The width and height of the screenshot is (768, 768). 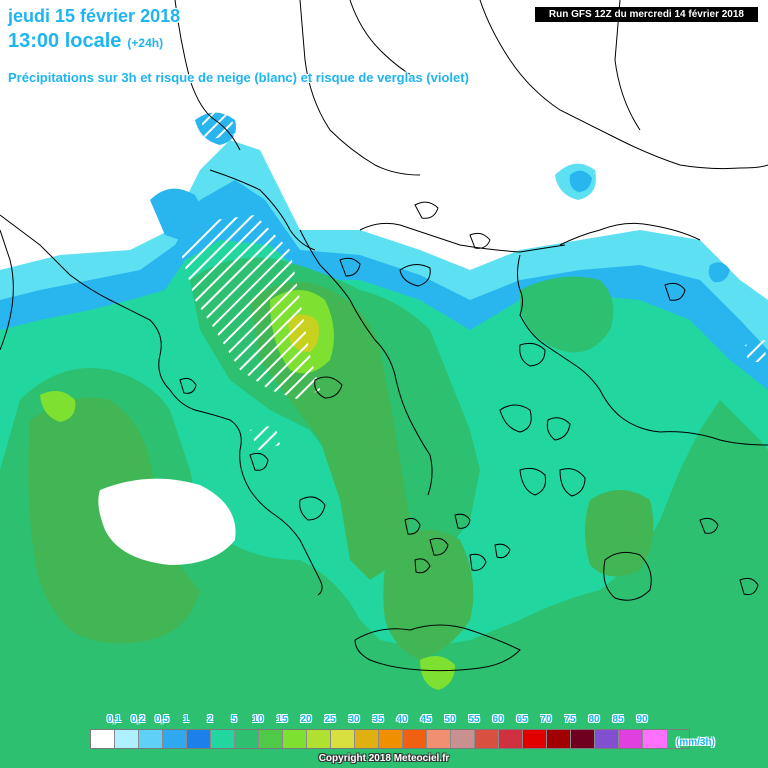 What do you see at coordinates (474, 719) in the screenshot?
I see `legend-tick-label: 55` at bounding box center [474, 719].